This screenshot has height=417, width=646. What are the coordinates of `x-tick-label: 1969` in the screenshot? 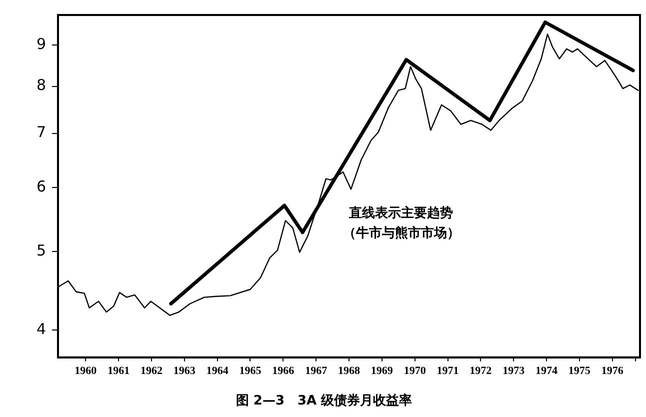 It's located at (382, 370).